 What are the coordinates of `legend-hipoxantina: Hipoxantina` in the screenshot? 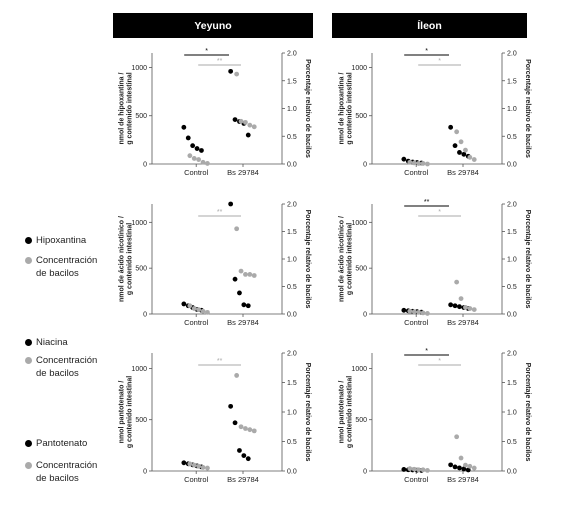 It's located at (65, 240).